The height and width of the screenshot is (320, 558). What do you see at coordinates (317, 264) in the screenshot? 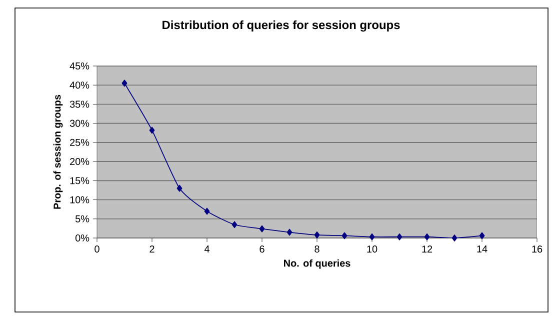
I see `x-axis-title: No. of queries` at bounding box center [317, 264].